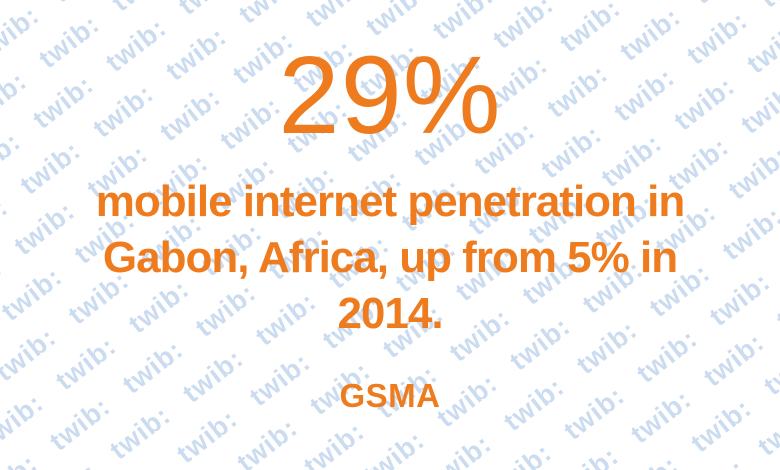 Image resolution: width=780 pixels, height=470 pixels. Describe the element at coordinates (390, 95) in the screenshot. I see `stat-value: 29%` at that location.